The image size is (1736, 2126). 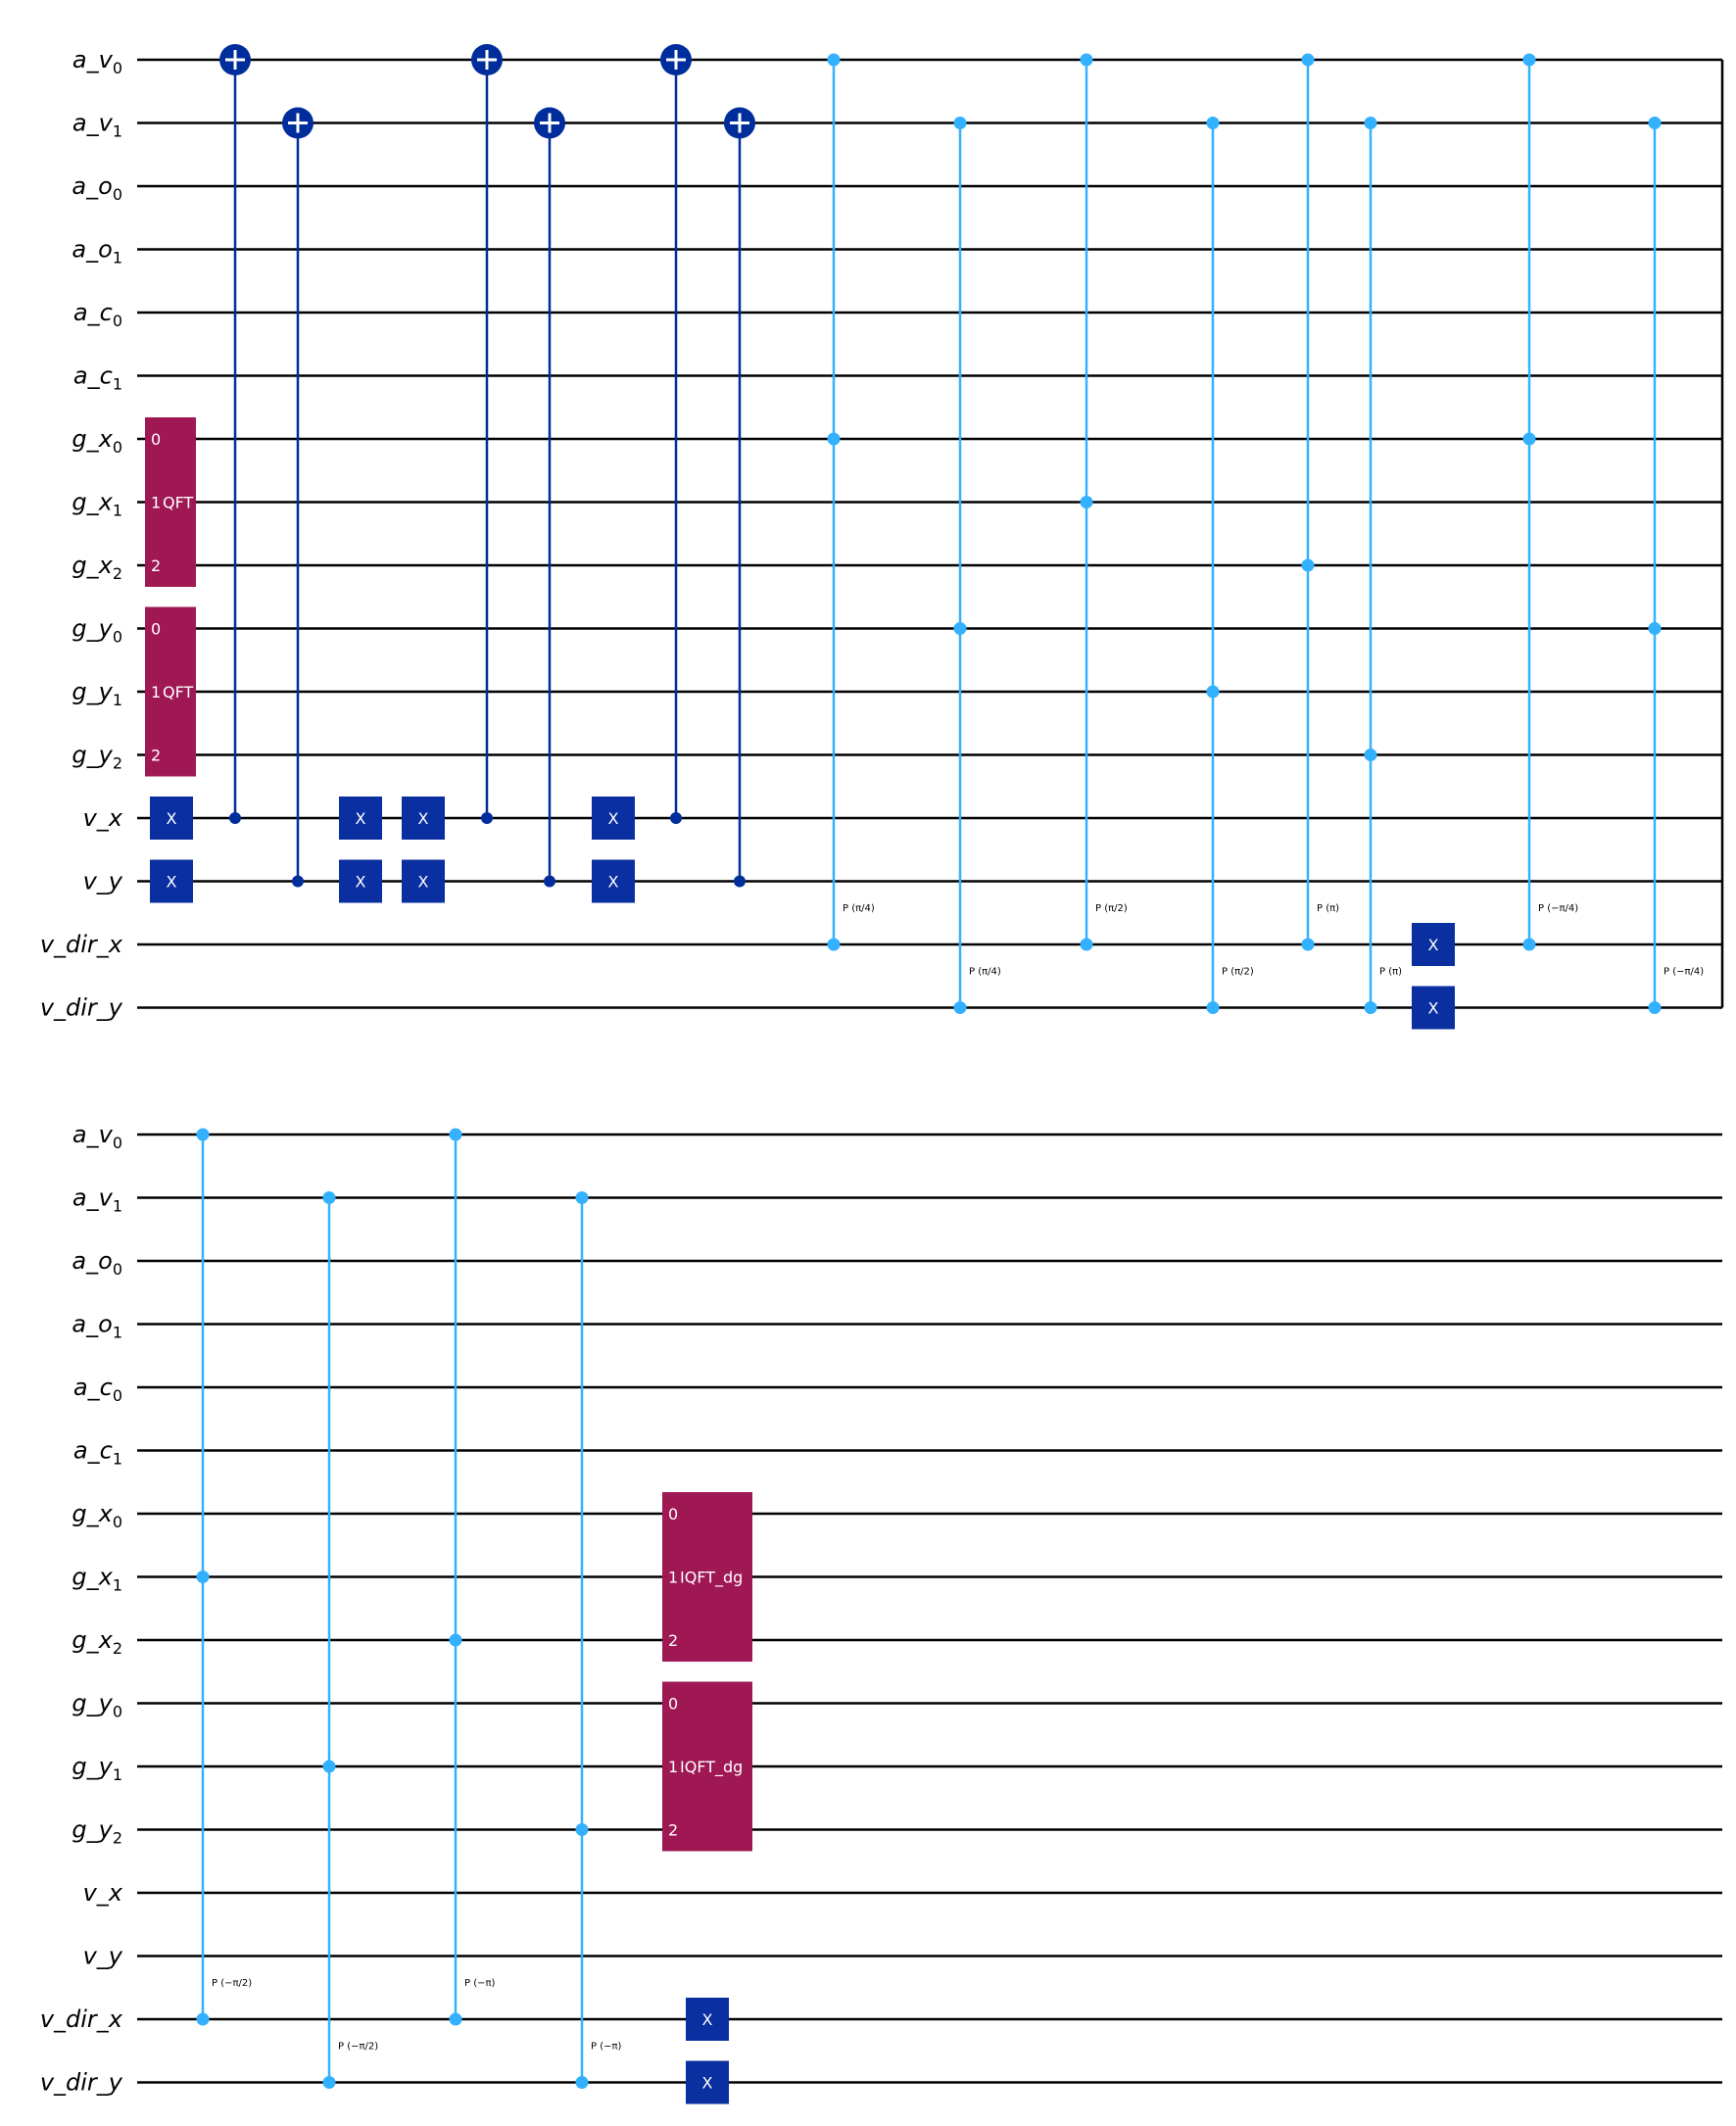 I want to click on qubit-label: g_x2, so click(x=97, y=567).